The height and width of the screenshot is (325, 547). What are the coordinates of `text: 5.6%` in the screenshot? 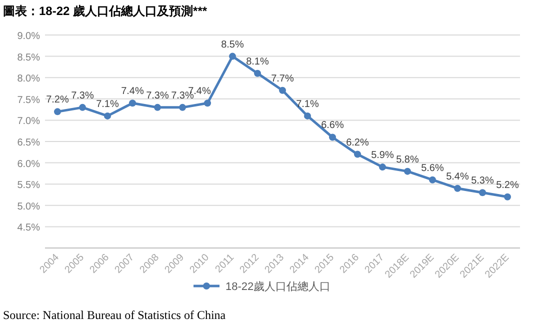 It's located at (432, 168).